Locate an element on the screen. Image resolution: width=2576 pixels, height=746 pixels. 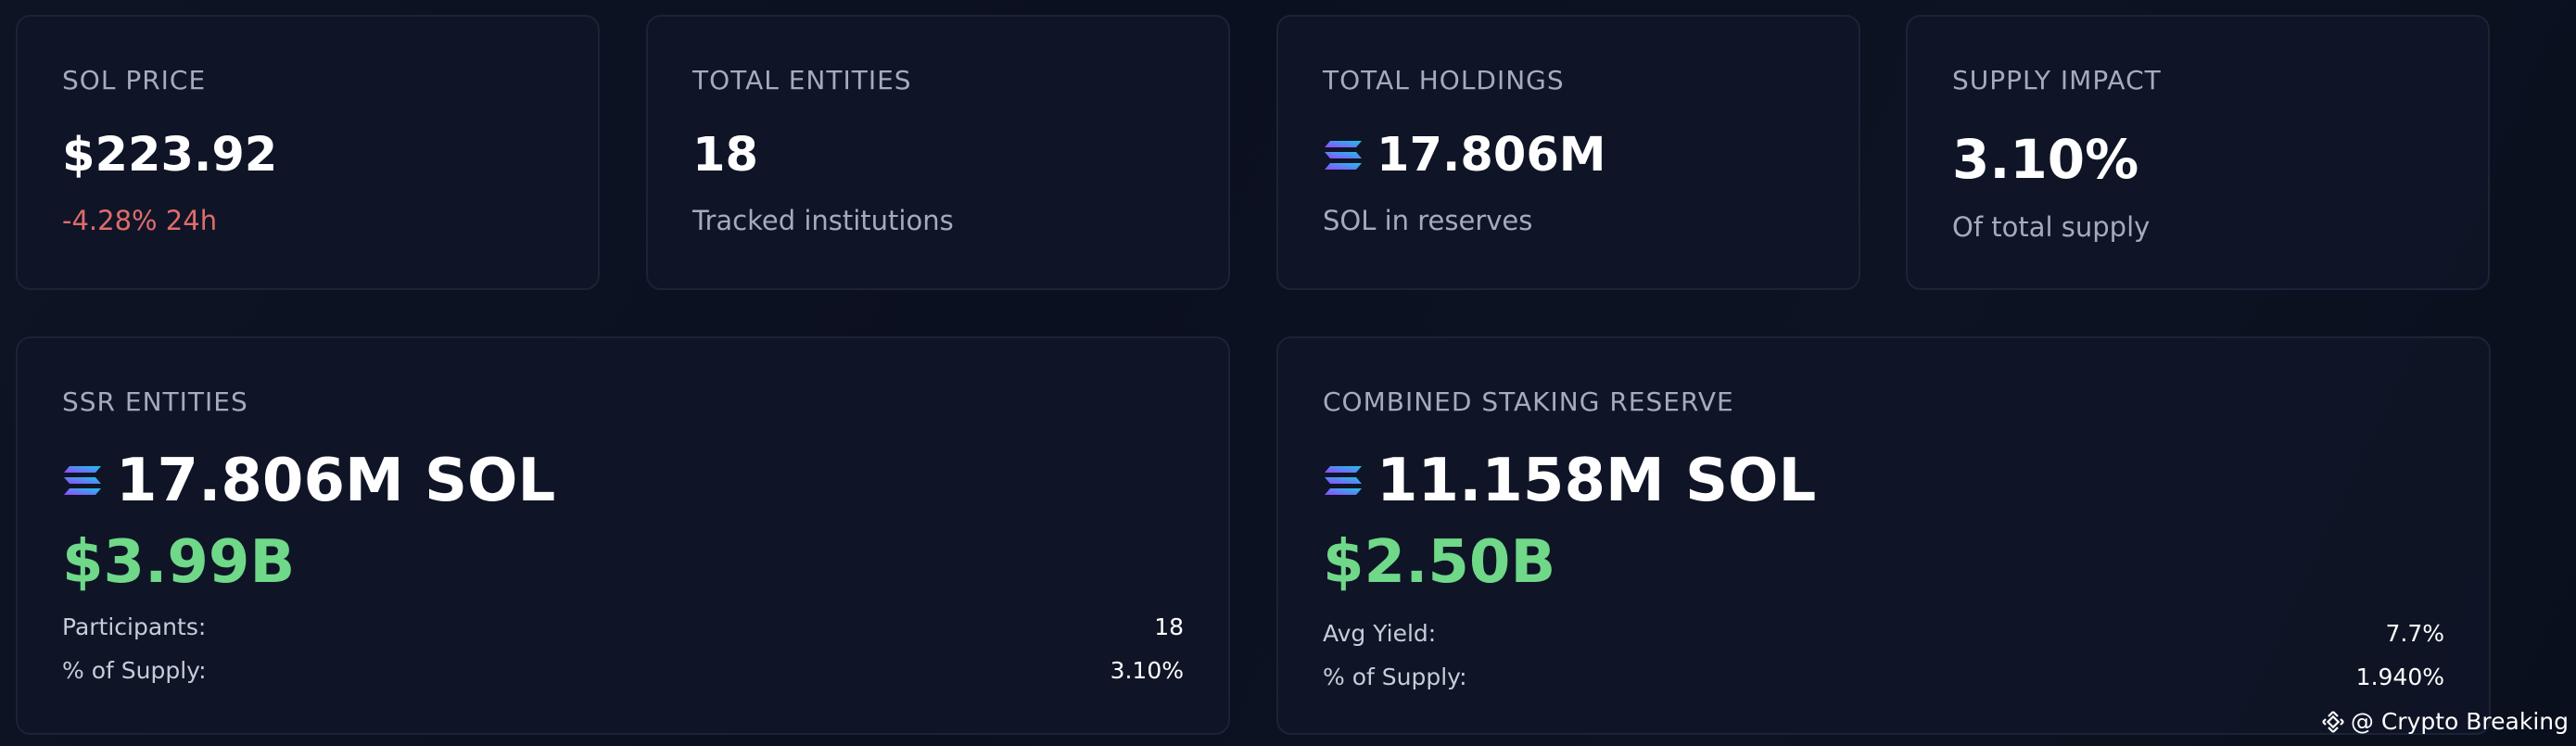
row-value: 3.10% is located at coordinates (1147, 670).